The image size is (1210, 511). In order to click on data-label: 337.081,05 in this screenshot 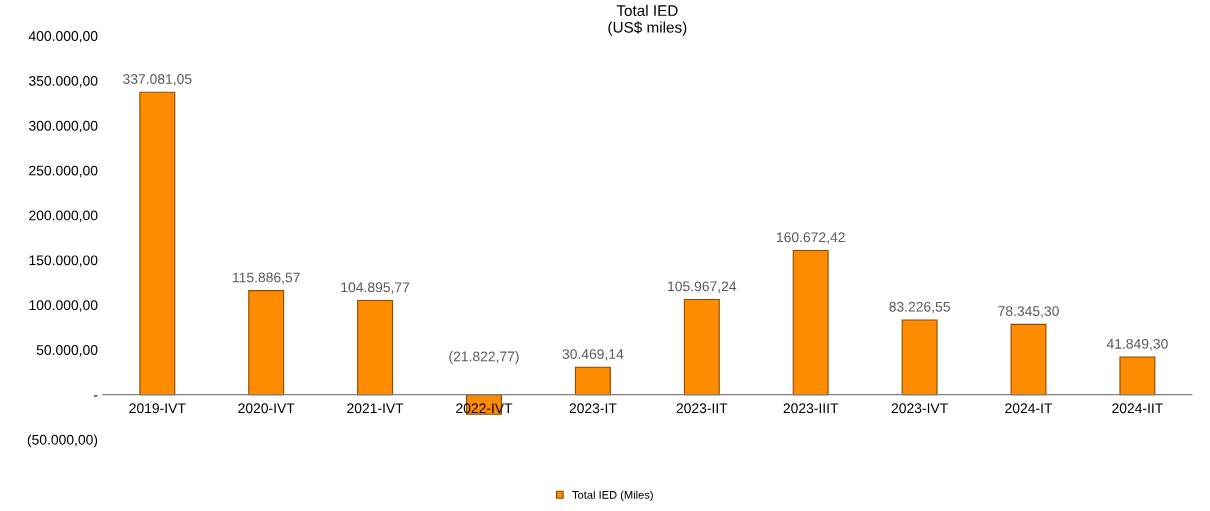, I will do `click(157, 80)`.